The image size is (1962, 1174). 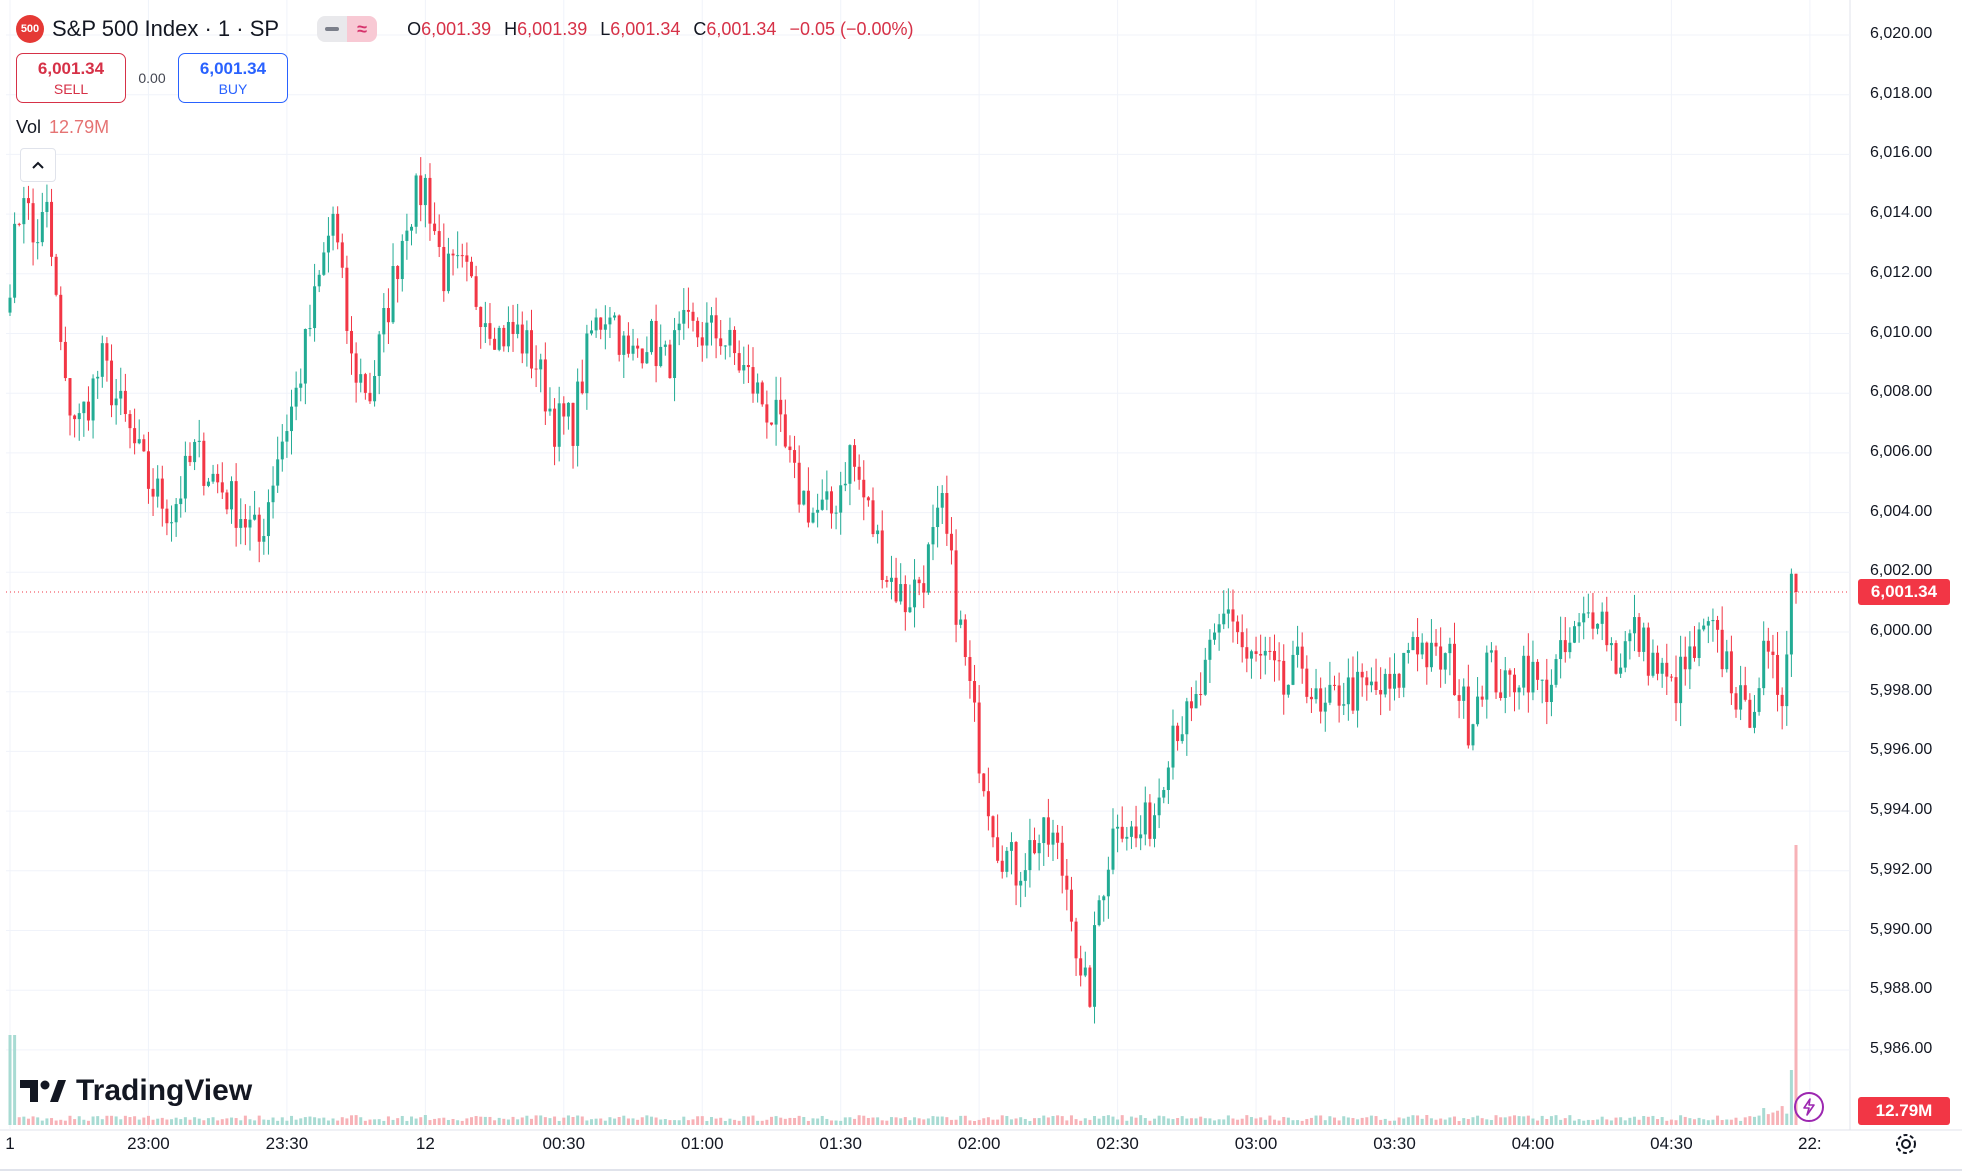 What do you see at coordinates (332, 29) in the screenshot?
I see `minimize-legend-button` at bounding box center [332, 29].